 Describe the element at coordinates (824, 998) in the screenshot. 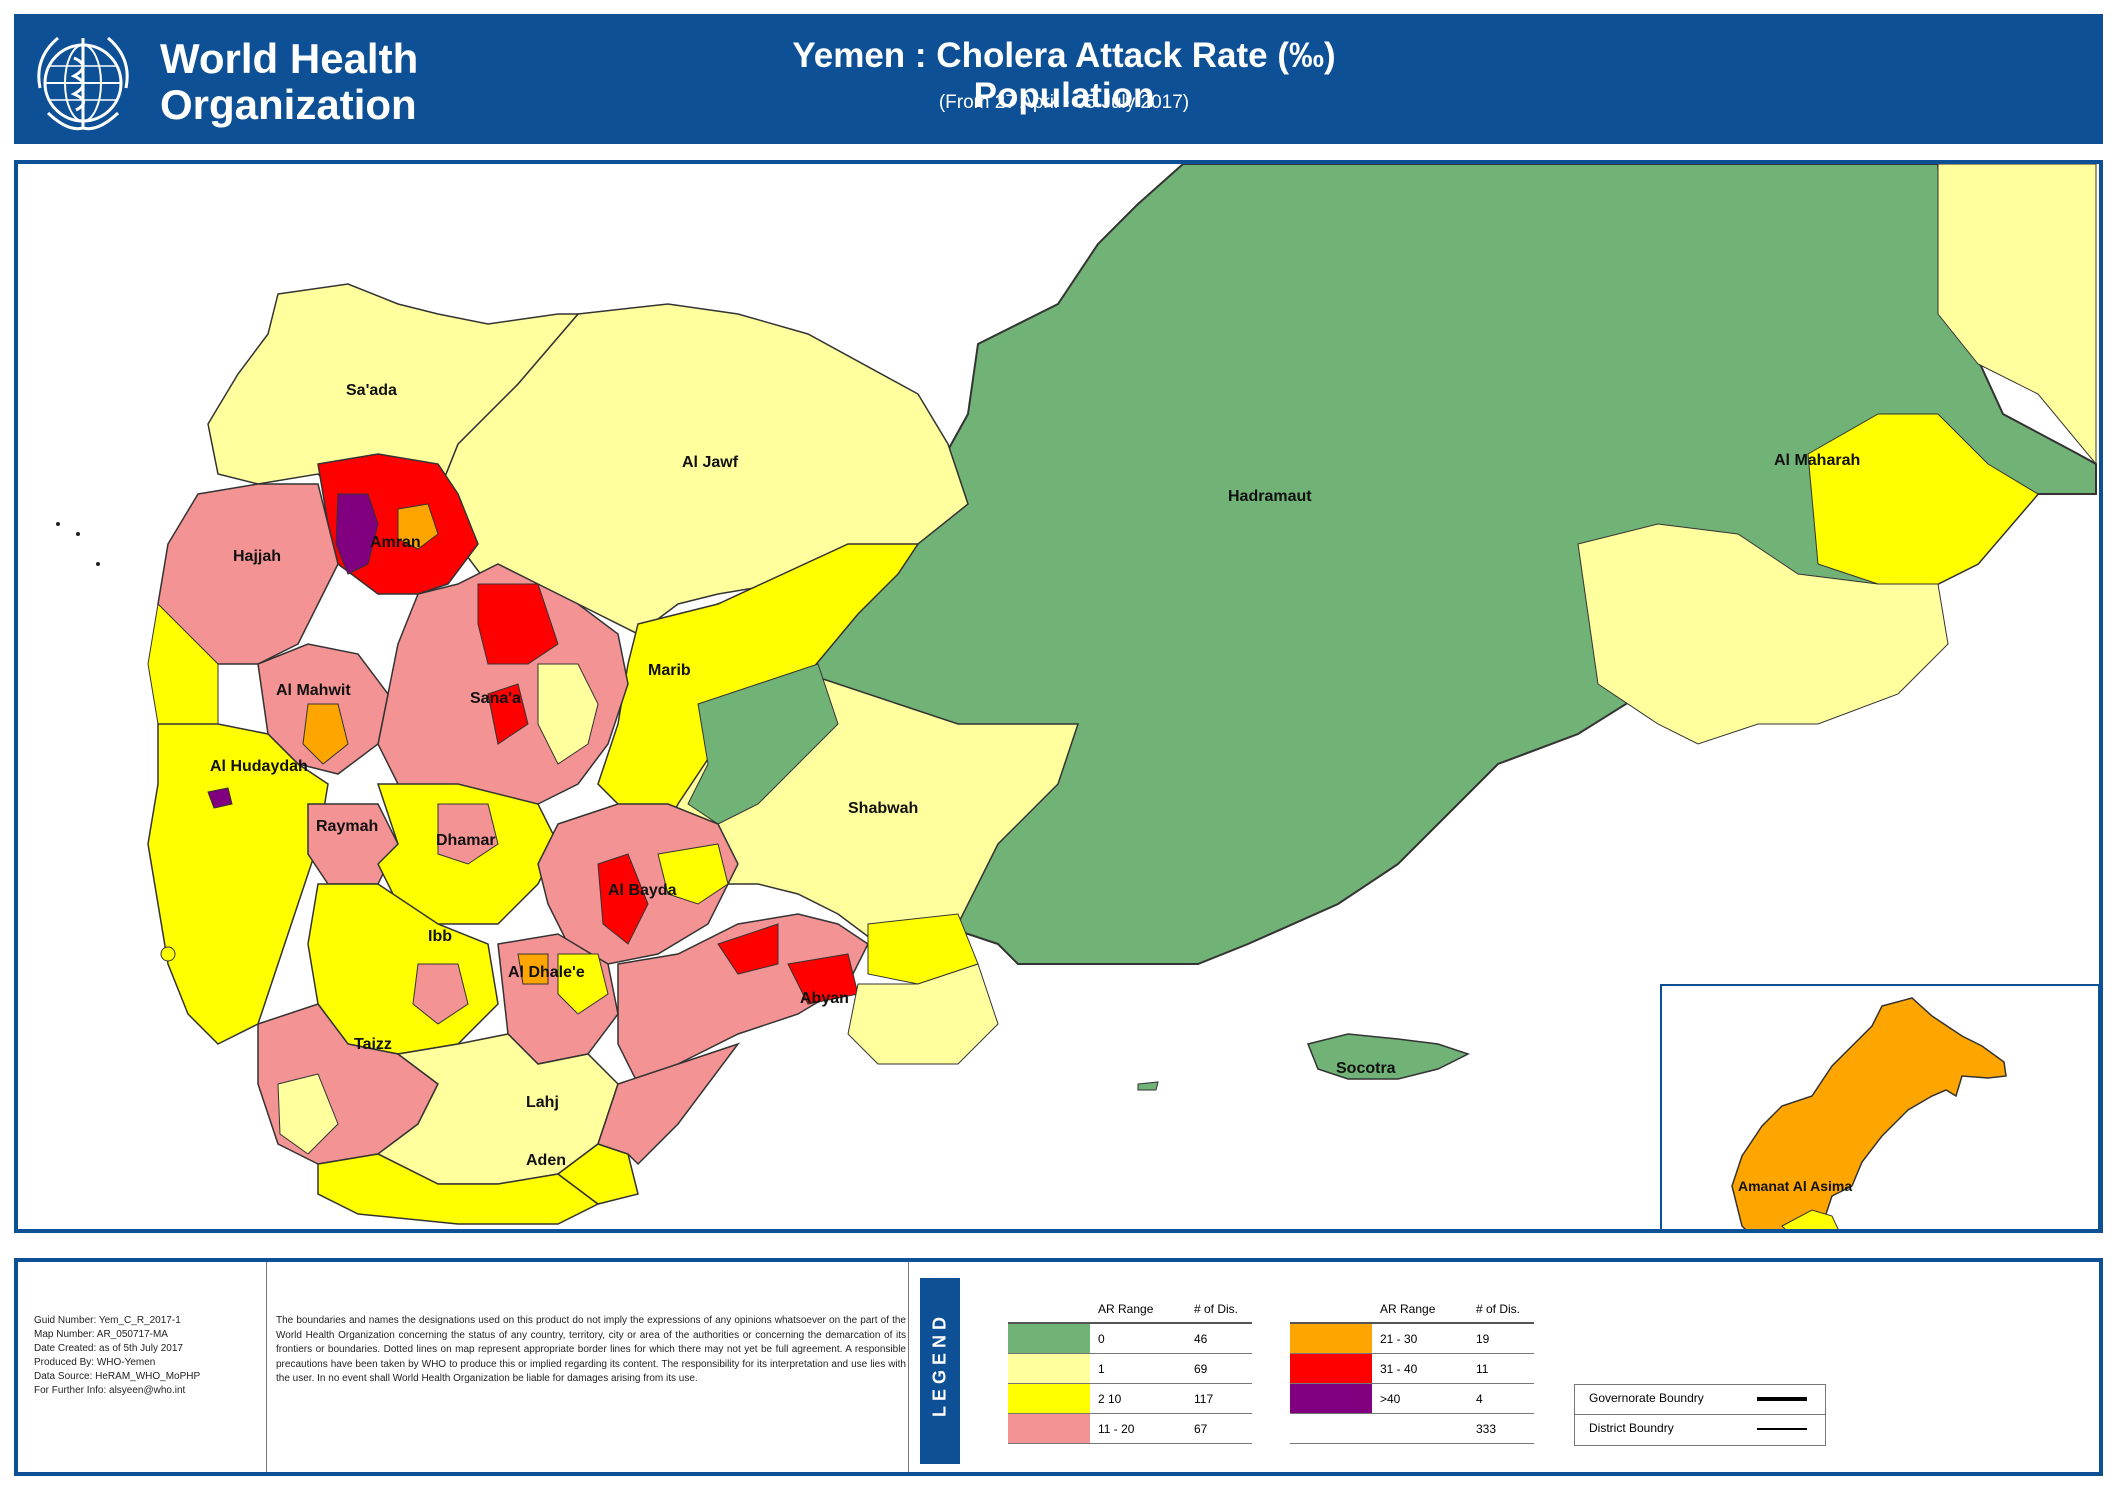

I see `label-abyan: Abyan` at that location.